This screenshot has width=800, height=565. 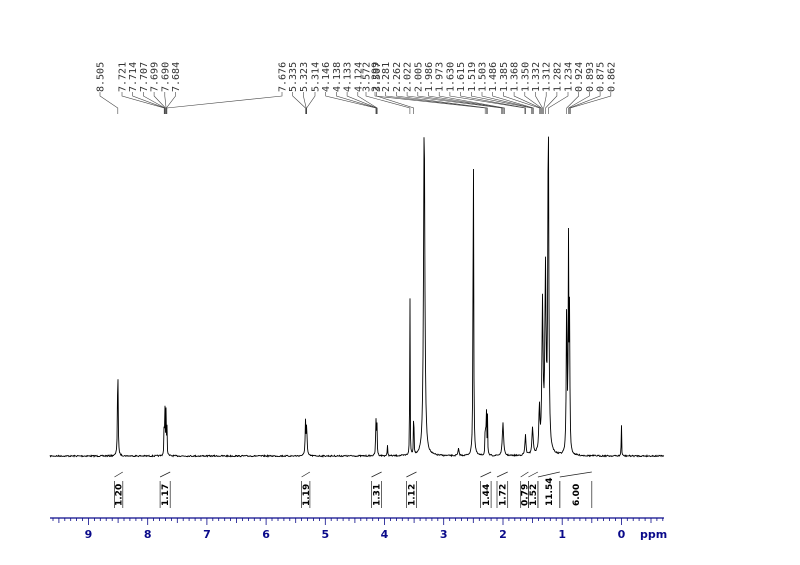 I want to click on integral-value-label: 1.17, so click(x=166, y=495).